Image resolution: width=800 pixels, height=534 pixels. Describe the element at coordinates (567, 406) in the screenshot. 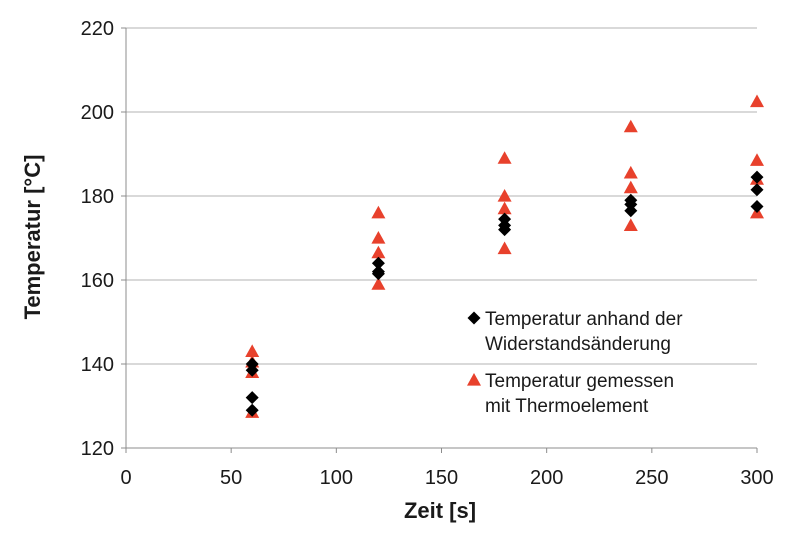

I see `legend-label: mit Thermoelement` at that location.